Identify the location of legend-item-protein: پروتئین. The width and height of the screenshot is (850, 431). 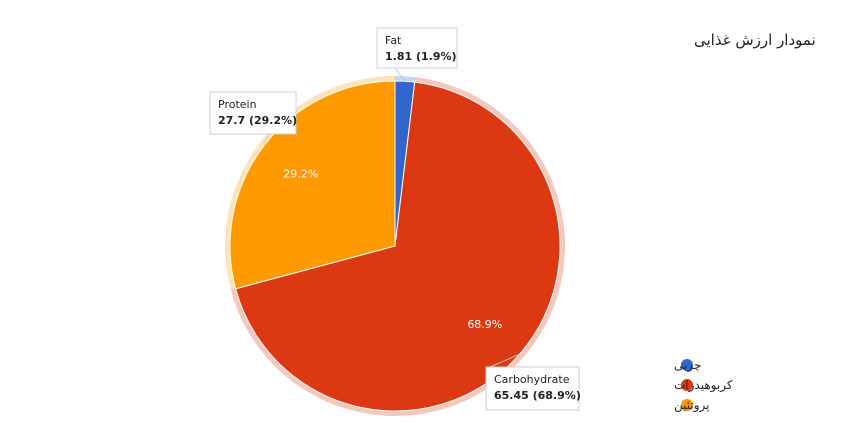
(691, 405).